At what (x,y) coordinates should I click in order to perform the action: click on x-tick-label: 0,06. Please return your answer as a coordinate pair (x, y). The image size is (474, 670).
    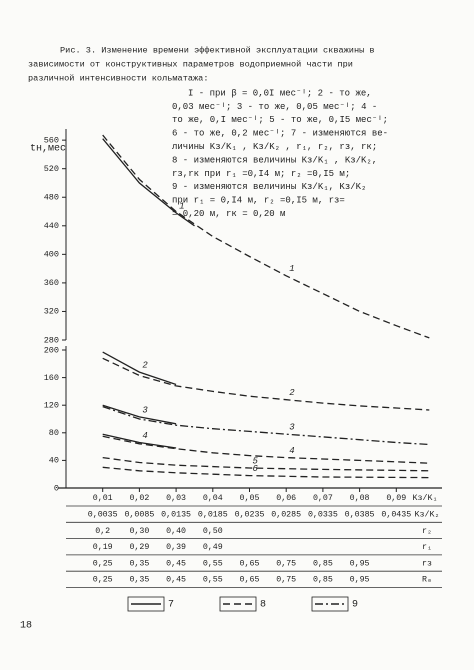
    Looking at the image, I should click on (286, 498).